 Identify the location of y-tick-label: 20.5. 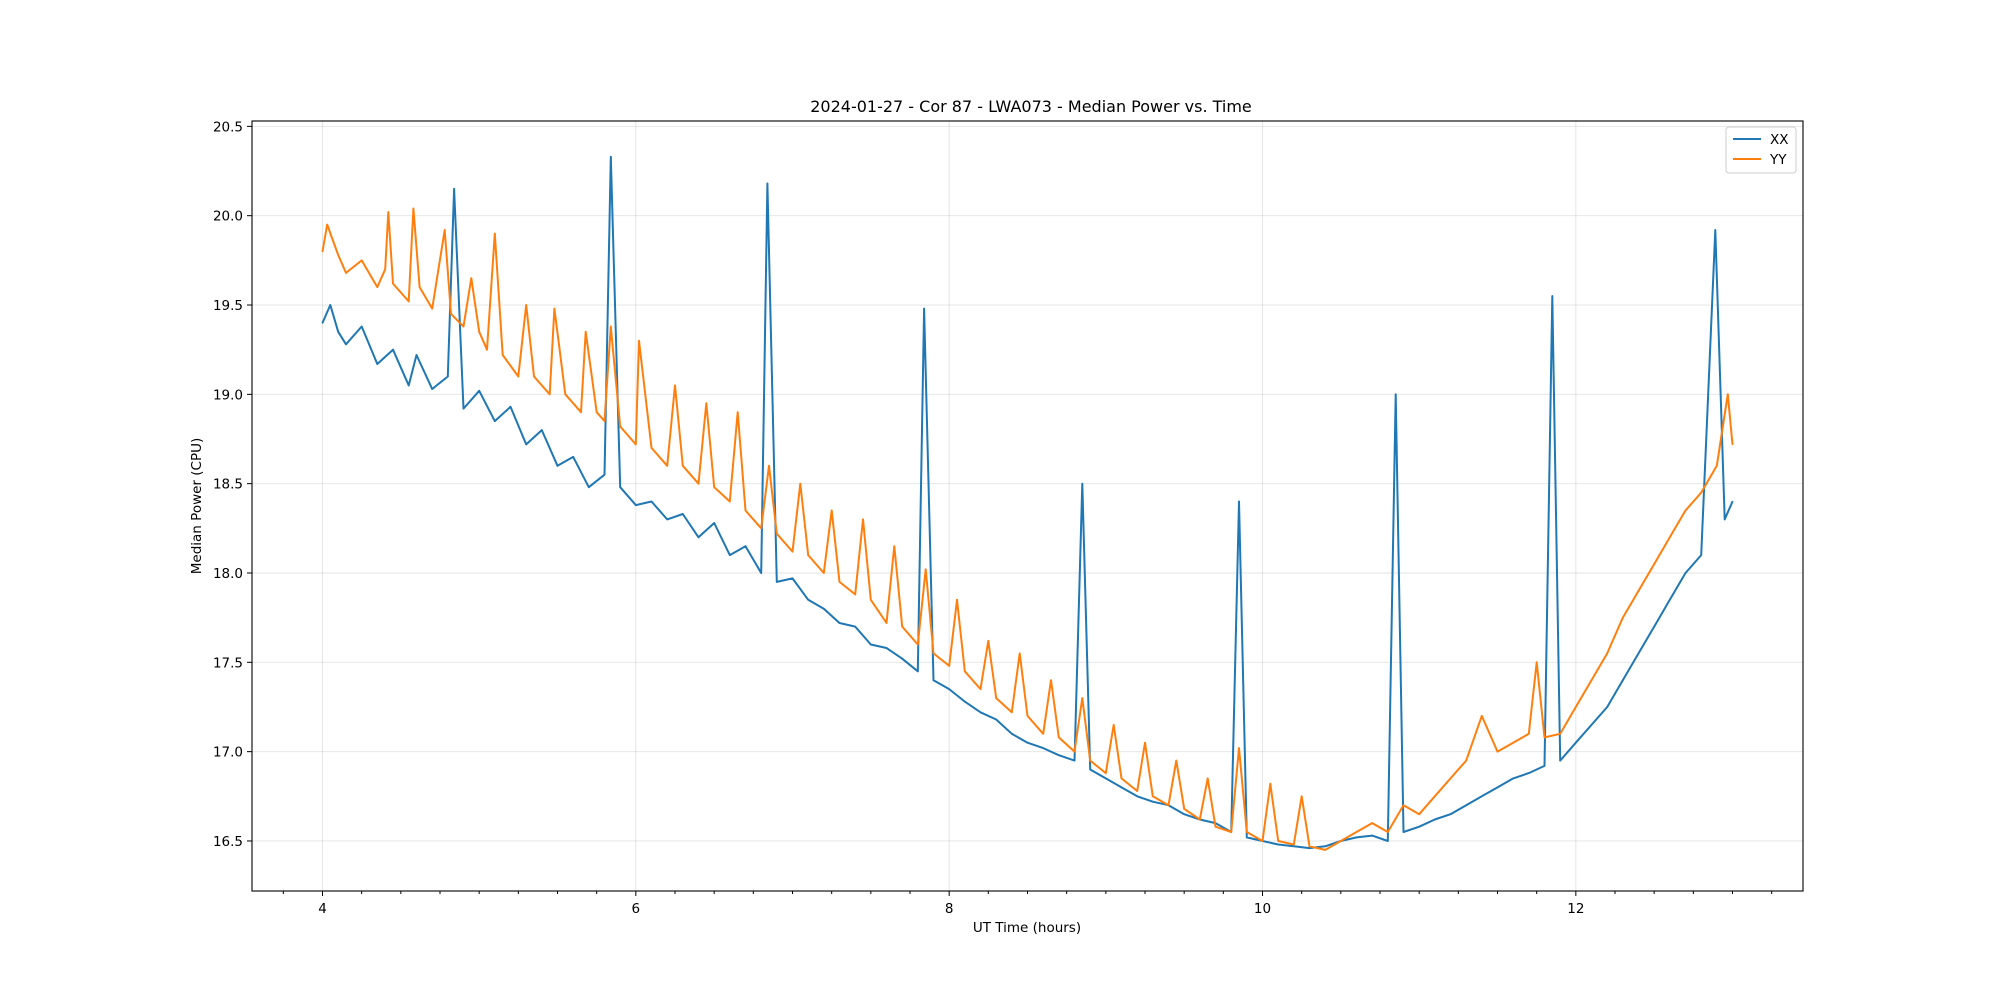
(228, 127).